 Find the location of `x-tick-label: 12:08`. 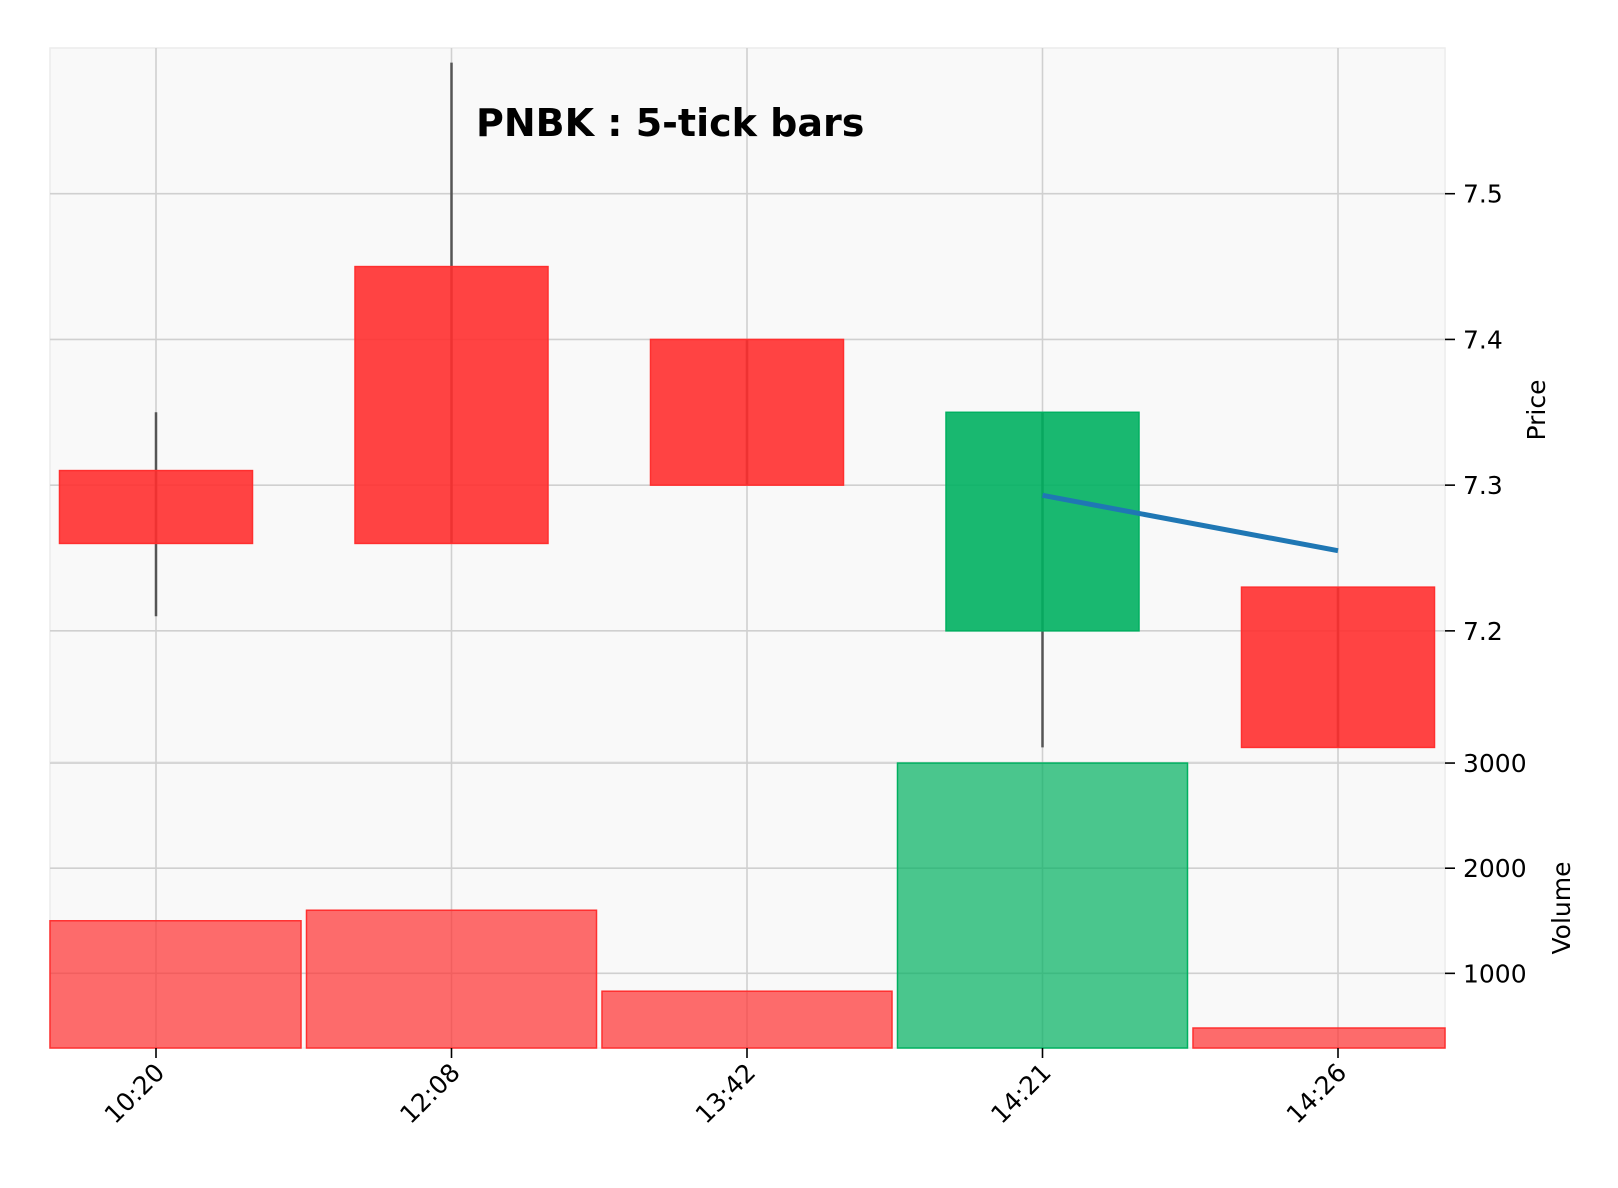

x-tick-label: 12:08 is located at coordinates (429, 1093).